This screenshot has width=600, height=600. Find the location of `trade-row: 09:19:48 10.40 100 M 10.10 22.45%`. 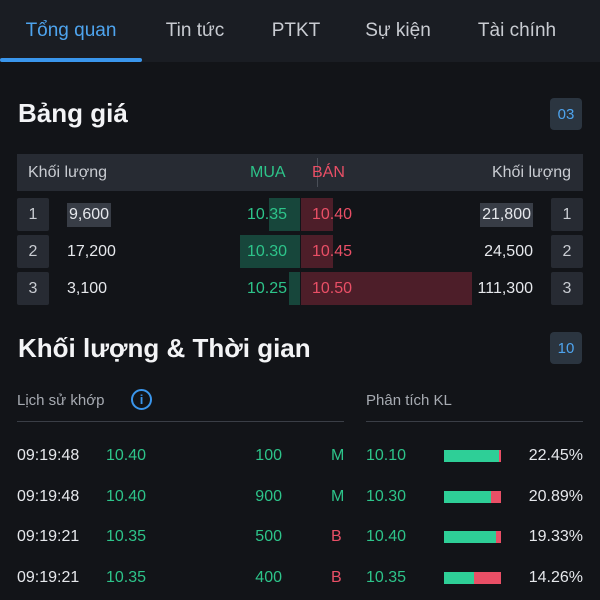

trade-row: 09:19:48 10.40 100 M 10.10 22.45% is located at coordinates (300, 456).